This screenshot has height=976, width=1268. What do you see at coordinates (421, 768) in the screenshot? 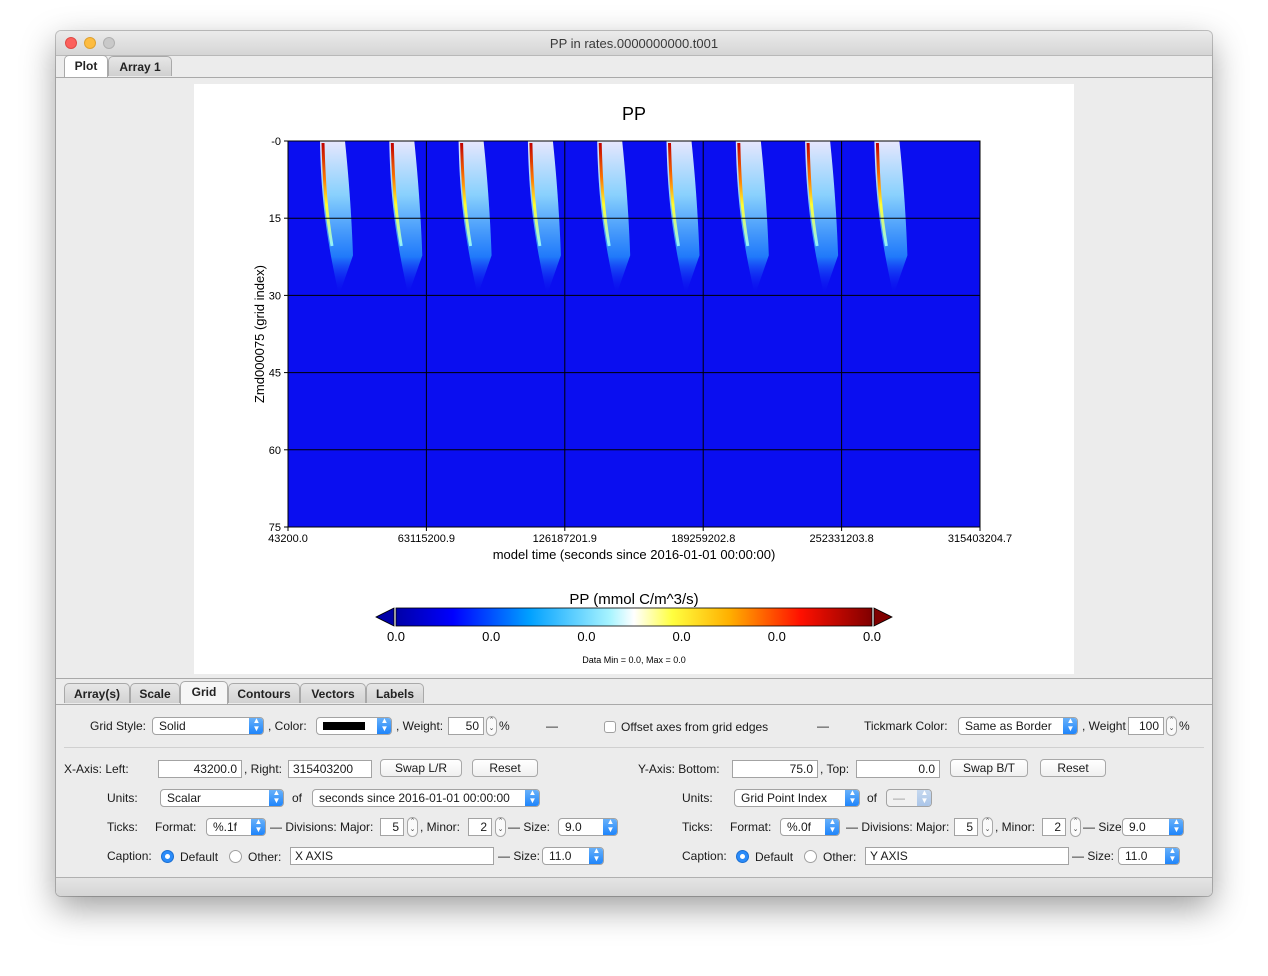
I see `swap-lr-button: Swap L/R` at bounding box center [421, 768].